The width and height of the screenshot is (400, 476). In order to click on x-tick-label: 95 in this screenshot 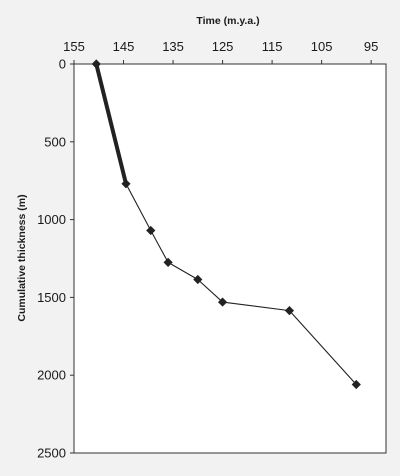, I will do `click(371, 46)`.